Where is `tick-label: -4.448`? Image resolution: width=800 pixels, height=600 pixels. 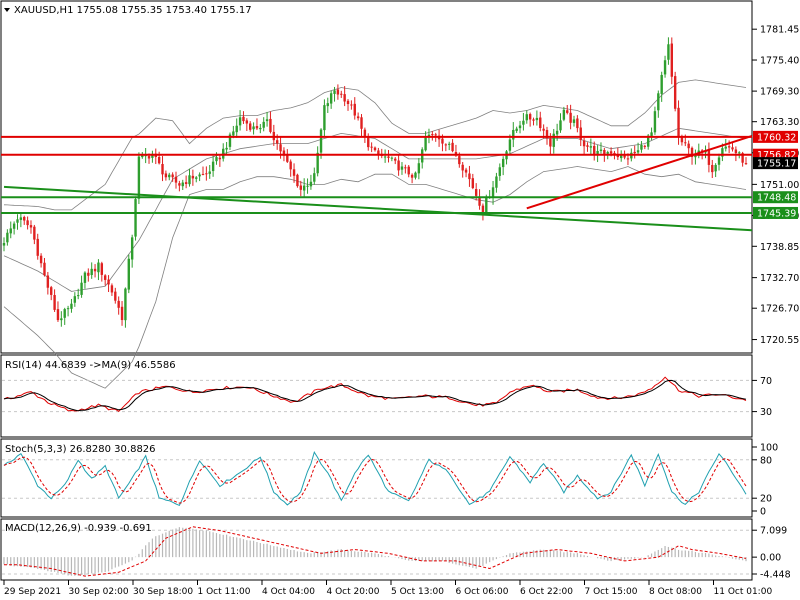
tick-label: -4.448 is located at coordinates (775, 575).